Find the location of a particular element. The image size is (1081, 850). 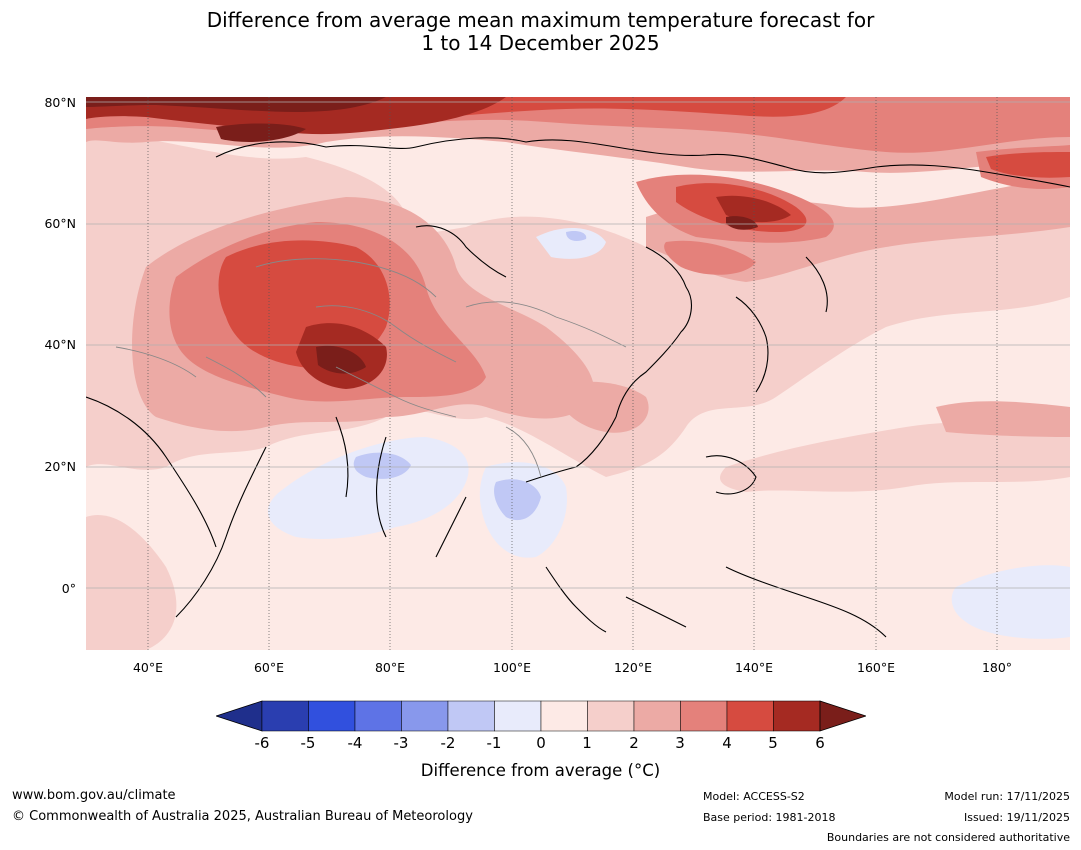

country-borders is located at coordinates (371, 368).